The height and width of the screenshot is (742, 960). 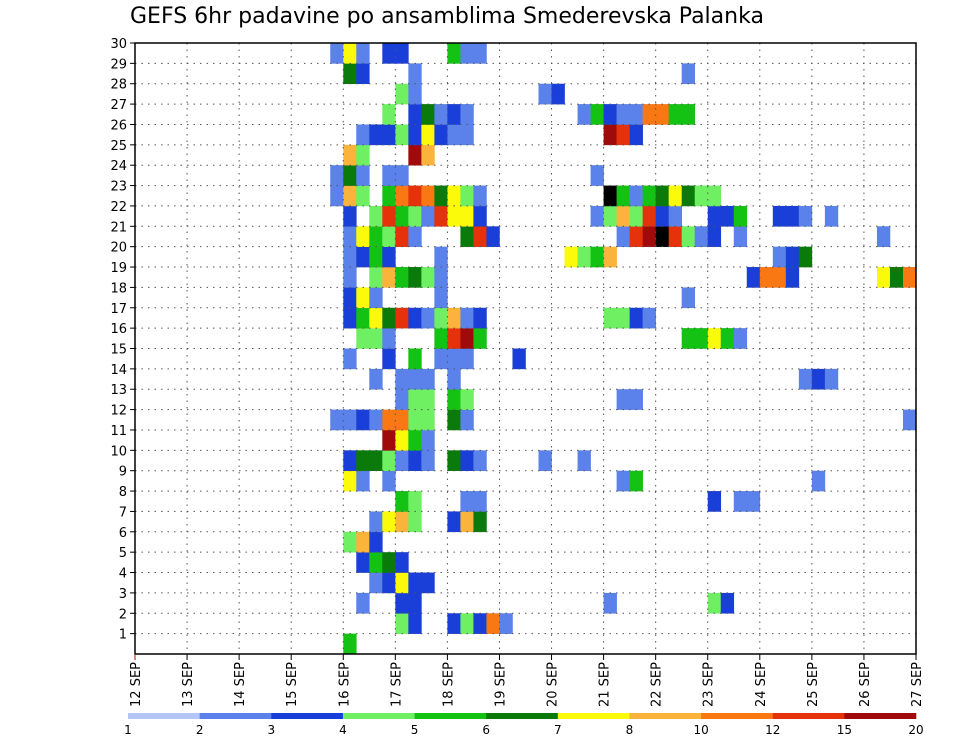 I want to click on y-tick-label: 1, so click(x=123, y=635).